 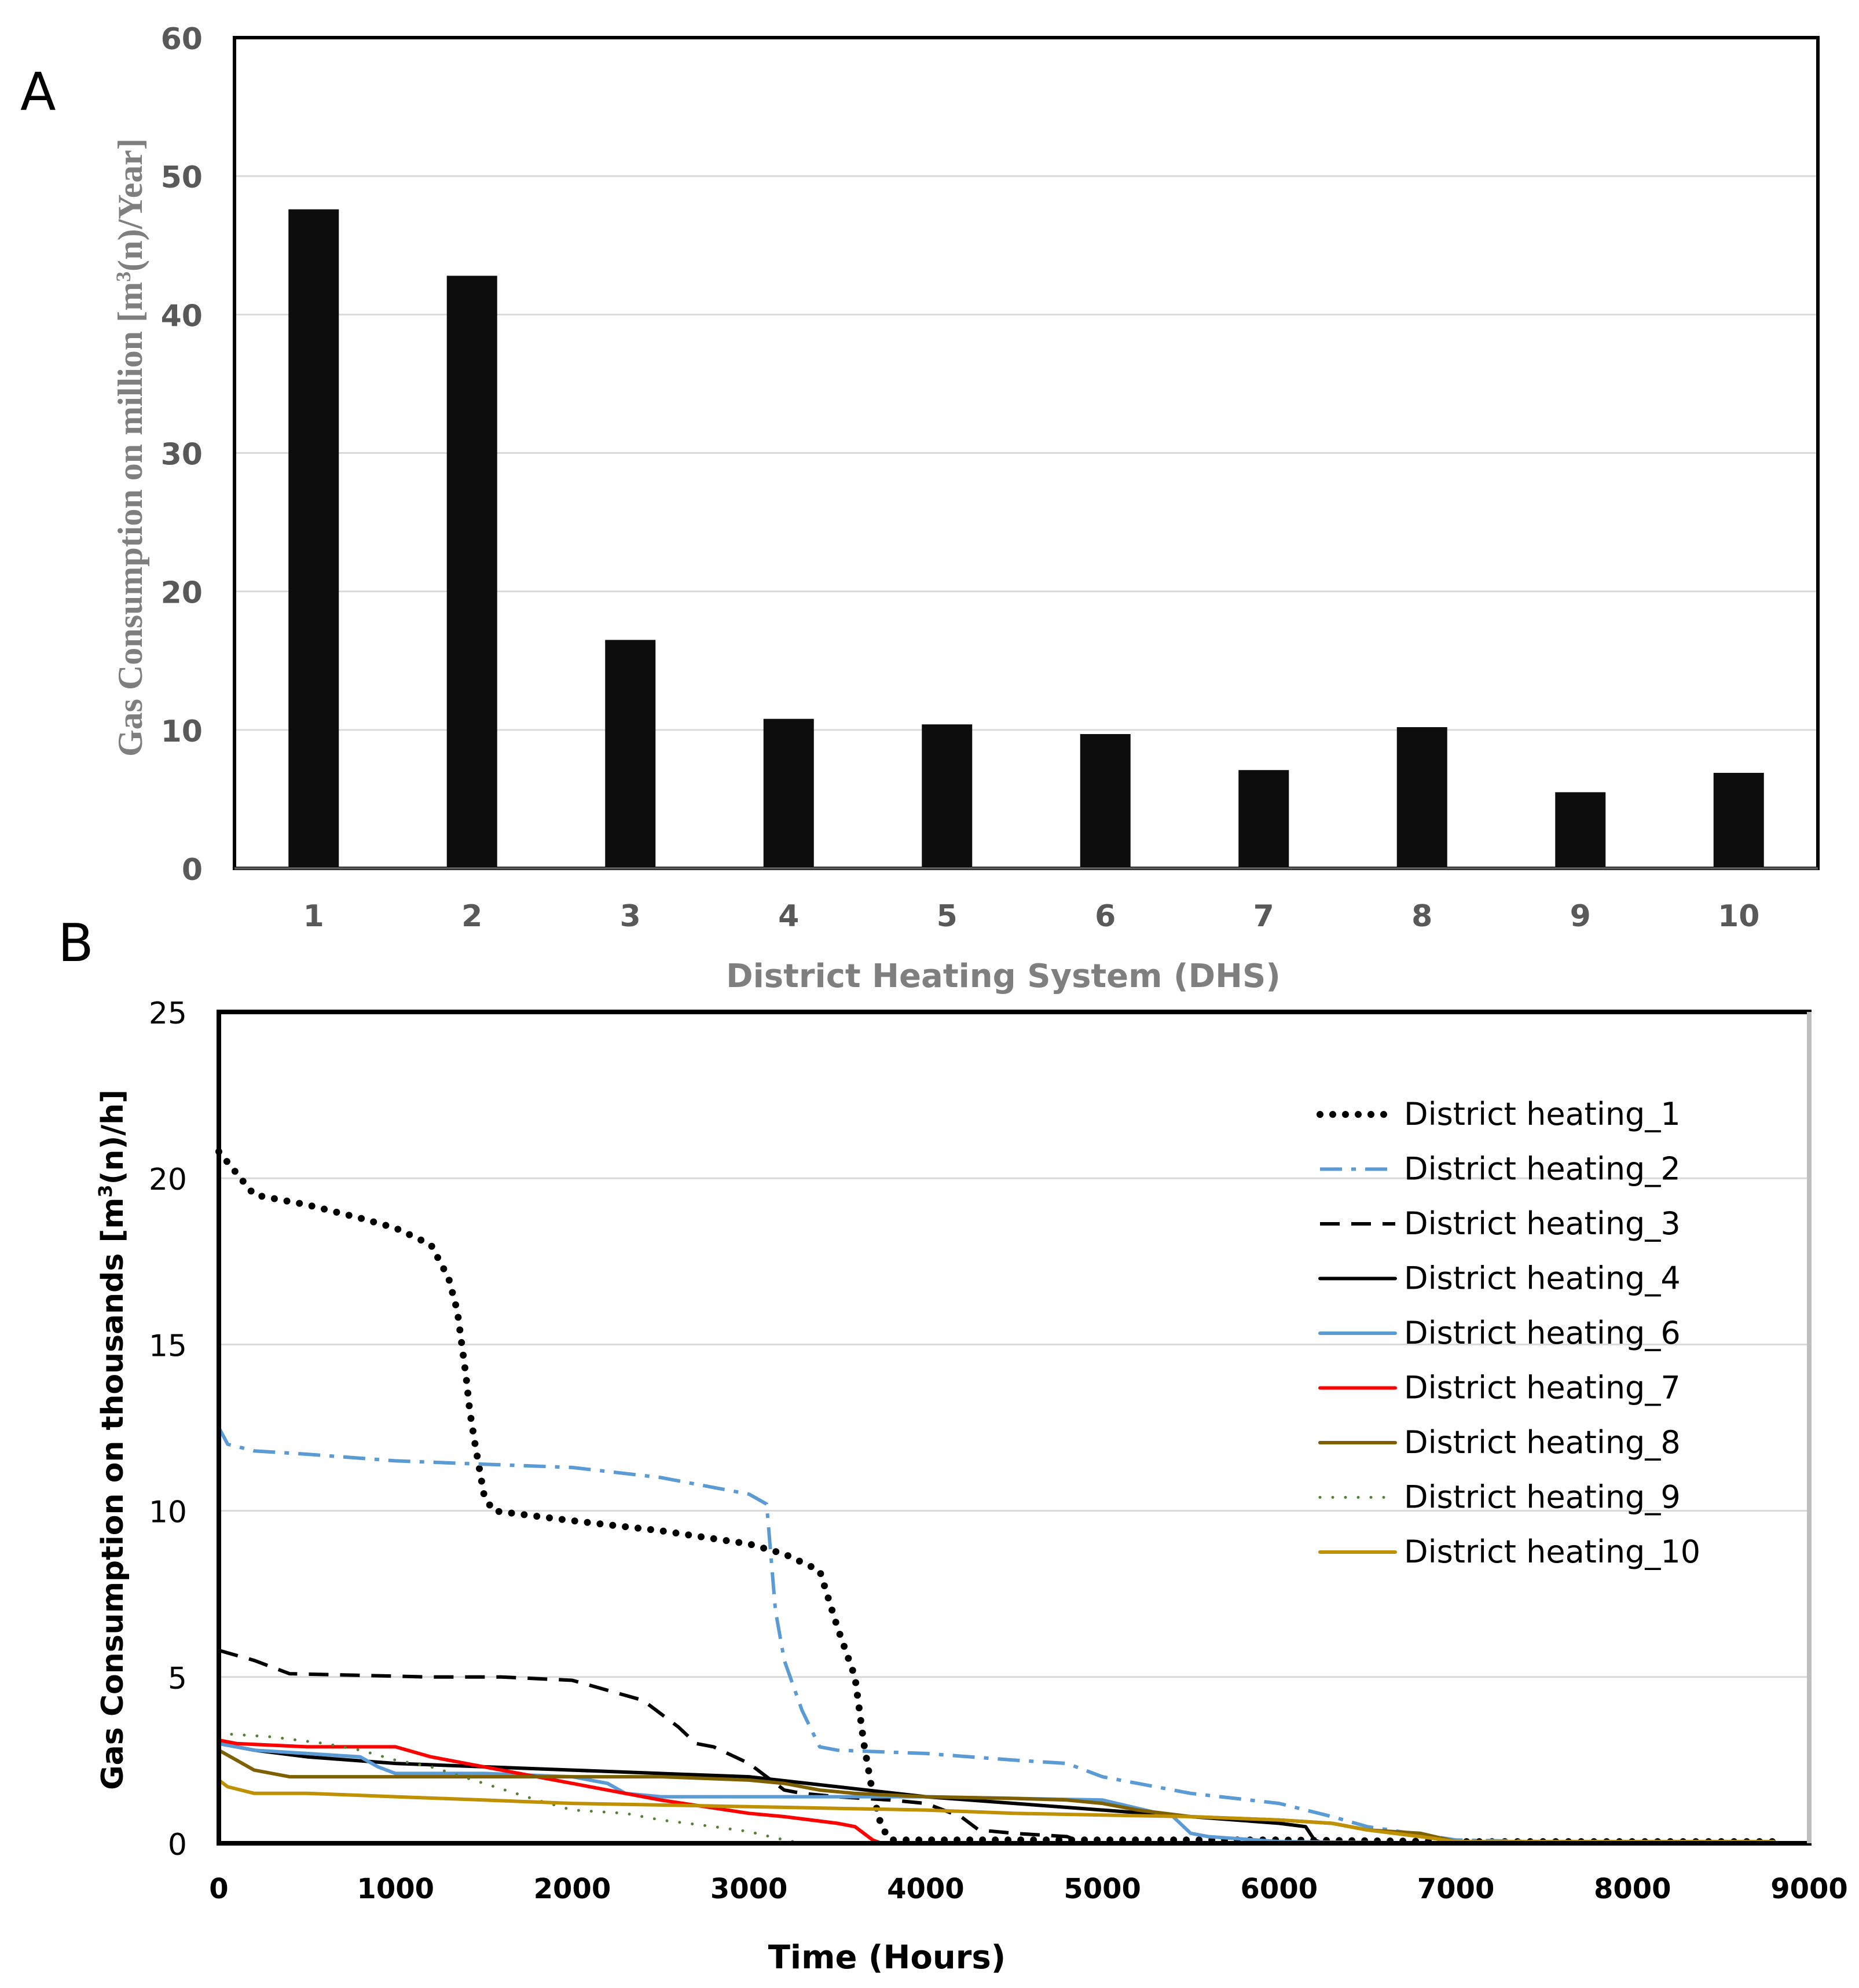 I want to click on panel-b-y-axis-title: Gas Consumption on thousands [m3(n)/h], so click(x=112, y=1440).